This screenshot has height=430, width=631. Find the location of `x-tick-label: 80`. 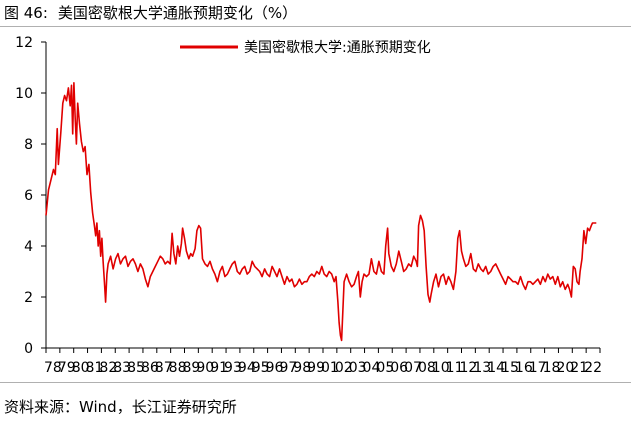

x-tick-label: 80 is located at coordinates (81, 368).